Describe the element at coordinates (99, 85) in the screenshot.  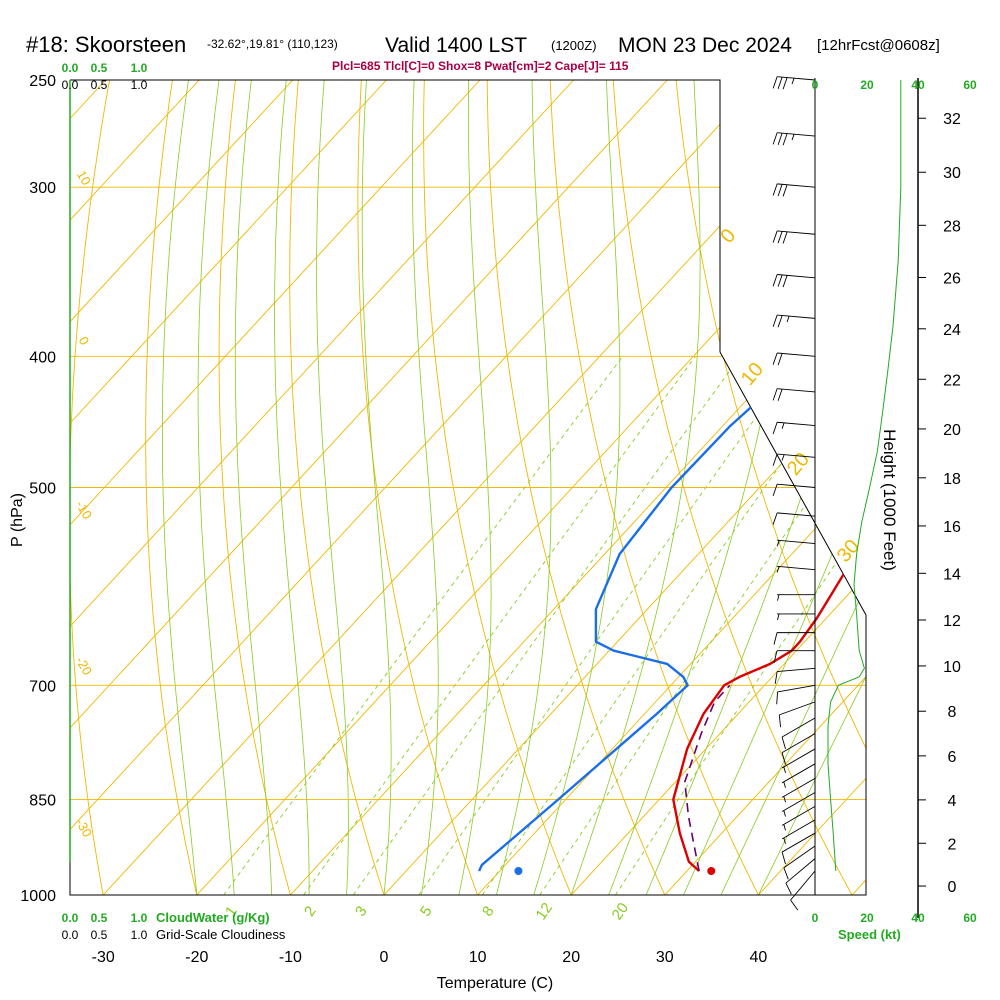
I see `cloudiness-top-tick-label: 0.5` at that location.